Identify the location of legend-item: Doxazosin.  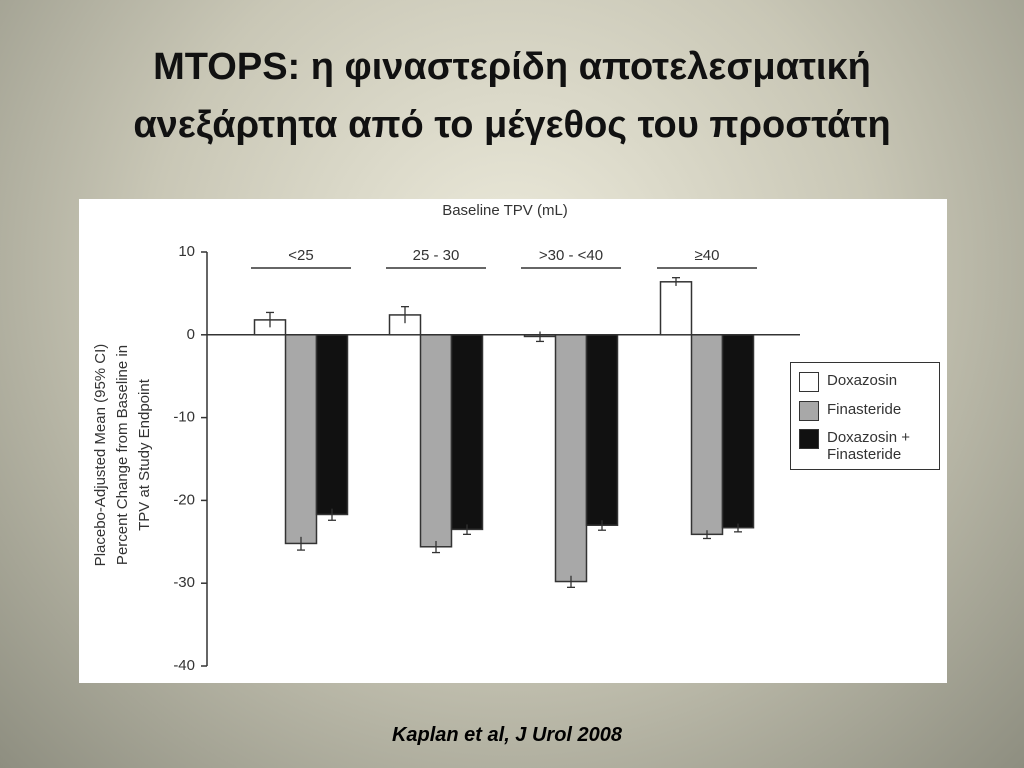
(868, 382).